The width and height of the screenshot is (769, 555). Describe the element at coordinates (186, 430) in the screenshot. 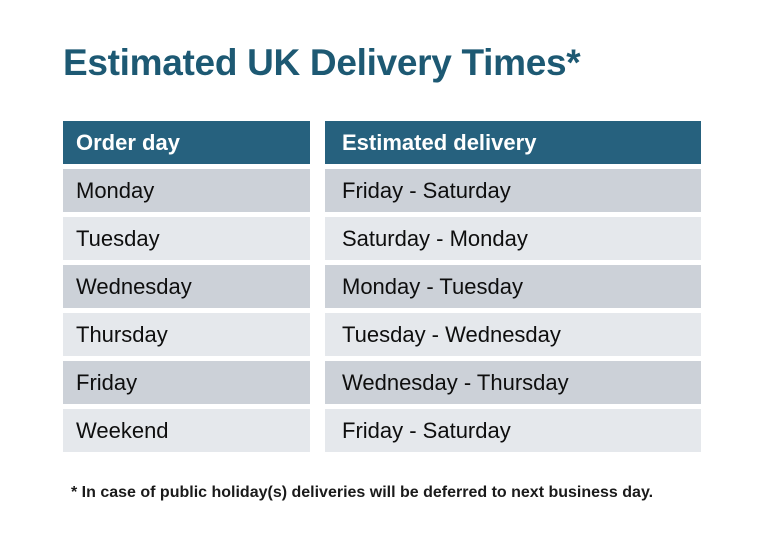

I see `table-cell-order-day: Weekend` at that location.